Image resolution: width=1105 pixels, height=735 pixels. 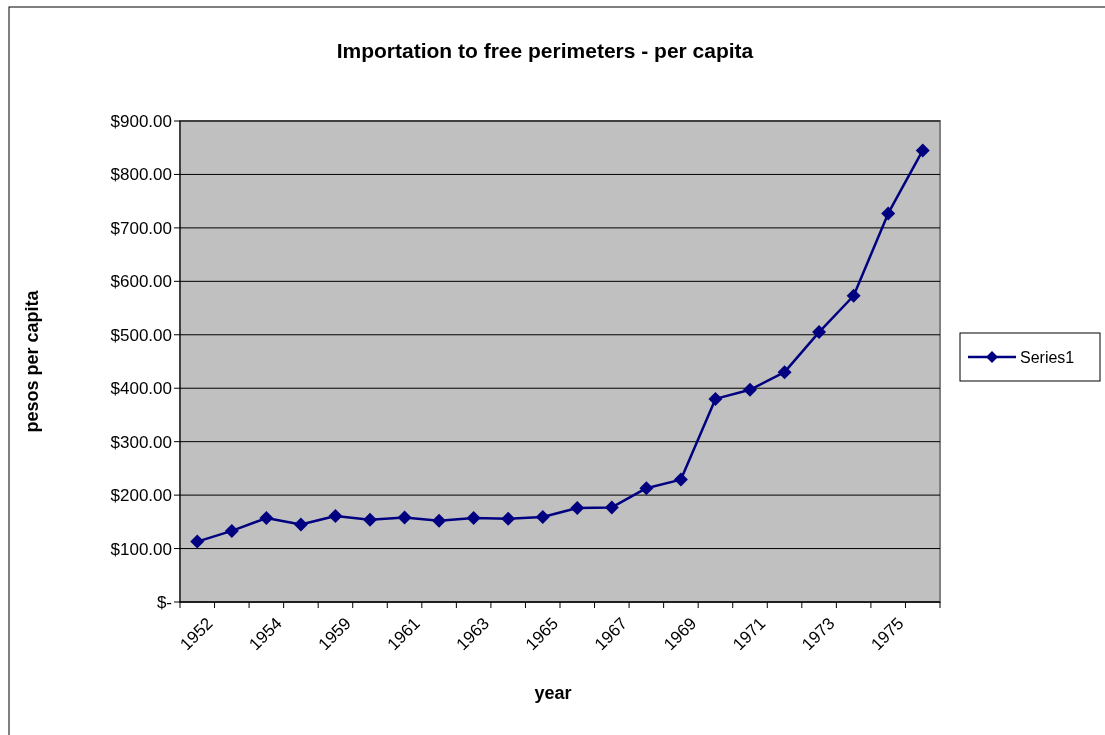 I want to click on y-tick-label: $200.00, so click(x=141, y=496).